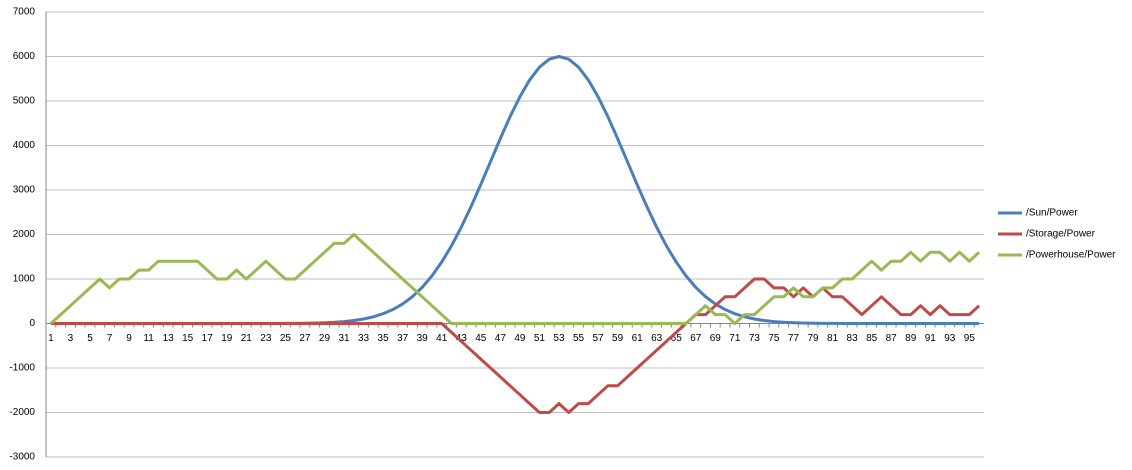 The width and height of the screenshot is (1132, 470). What do you see at coordinates (716, 338) in the screenshot?
I see `x-tick-label: 69` at bounding box center [716, 338].